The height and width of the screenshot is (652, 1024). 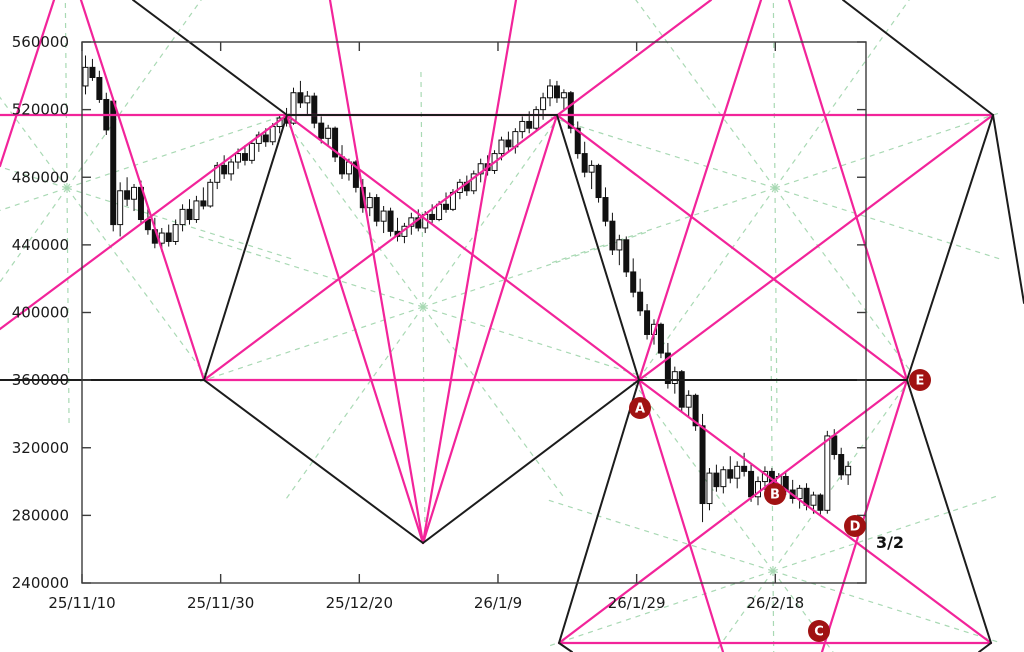 I want to click on ratio-annotation: 3/2, so click(x=890, y=542).